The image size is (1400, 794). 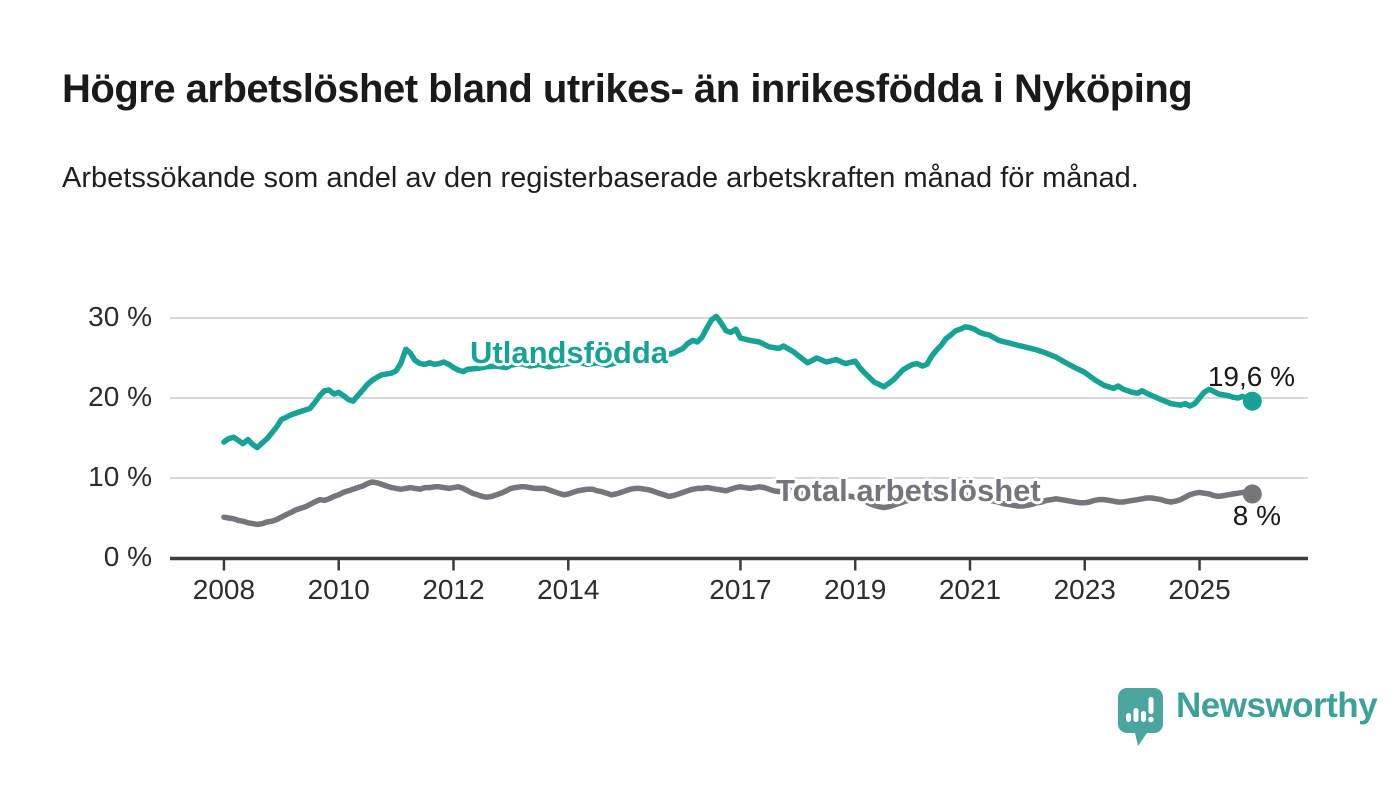 I want to click on newsworthy-wordmark: Newsworthy, so click(x=1277, y=705).